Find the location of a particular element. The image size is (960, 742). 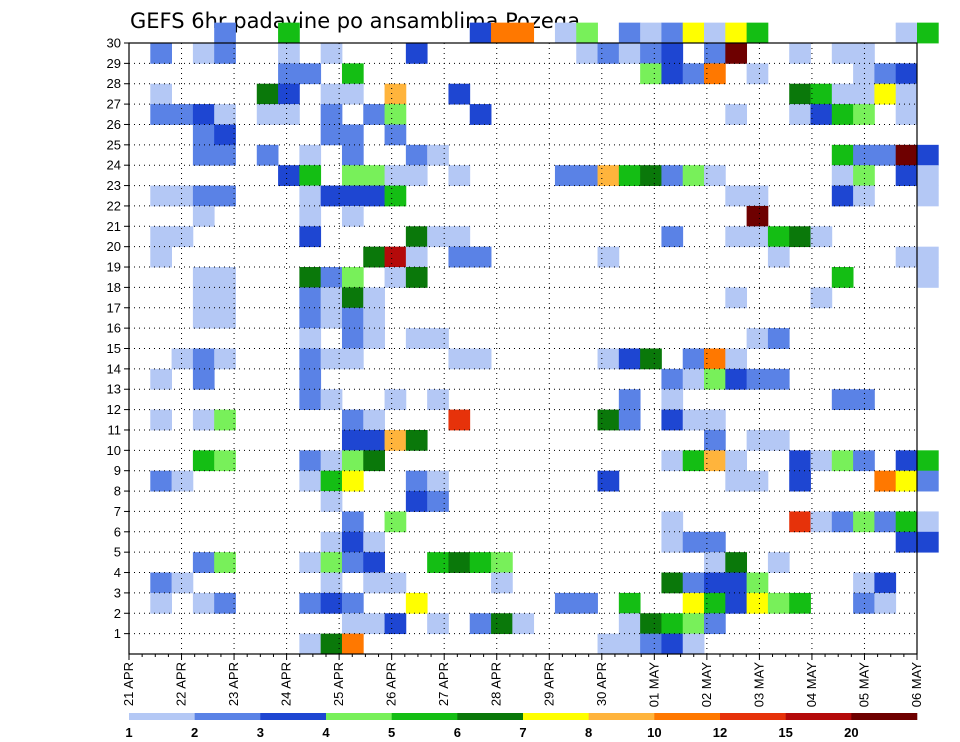

x-tick-label: 02 MAY is located at coordinates (706, 685).